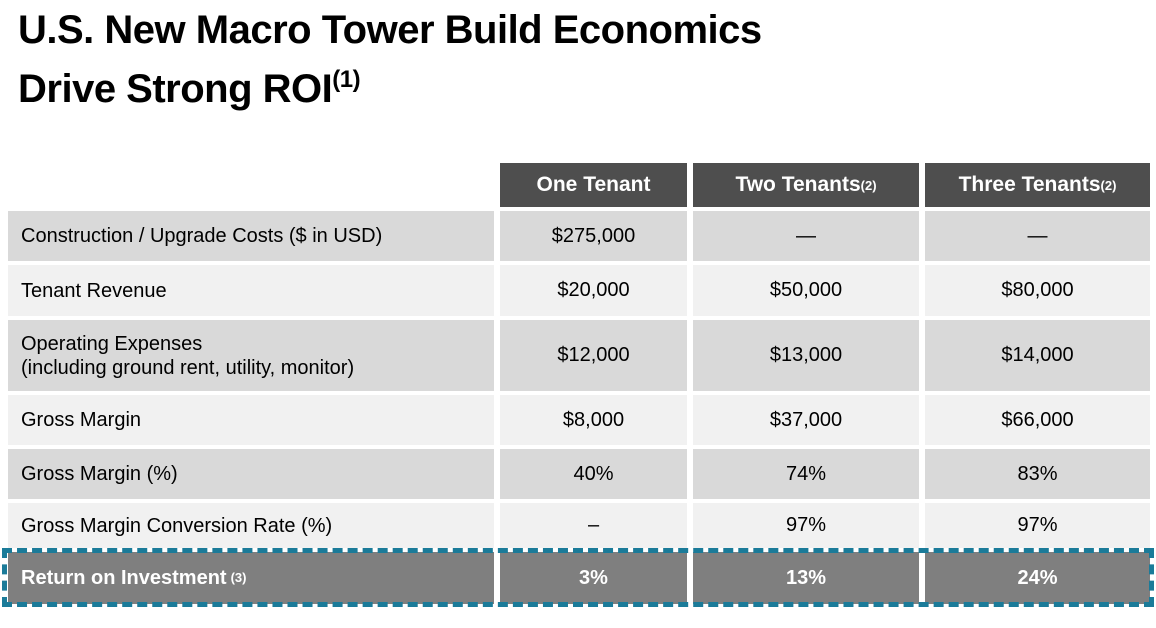 Image resolution: width=1156 pixels, height=628 pixels. I want to click on value-gross-margin-three-tenants: $66,000, so click(1037, 420).